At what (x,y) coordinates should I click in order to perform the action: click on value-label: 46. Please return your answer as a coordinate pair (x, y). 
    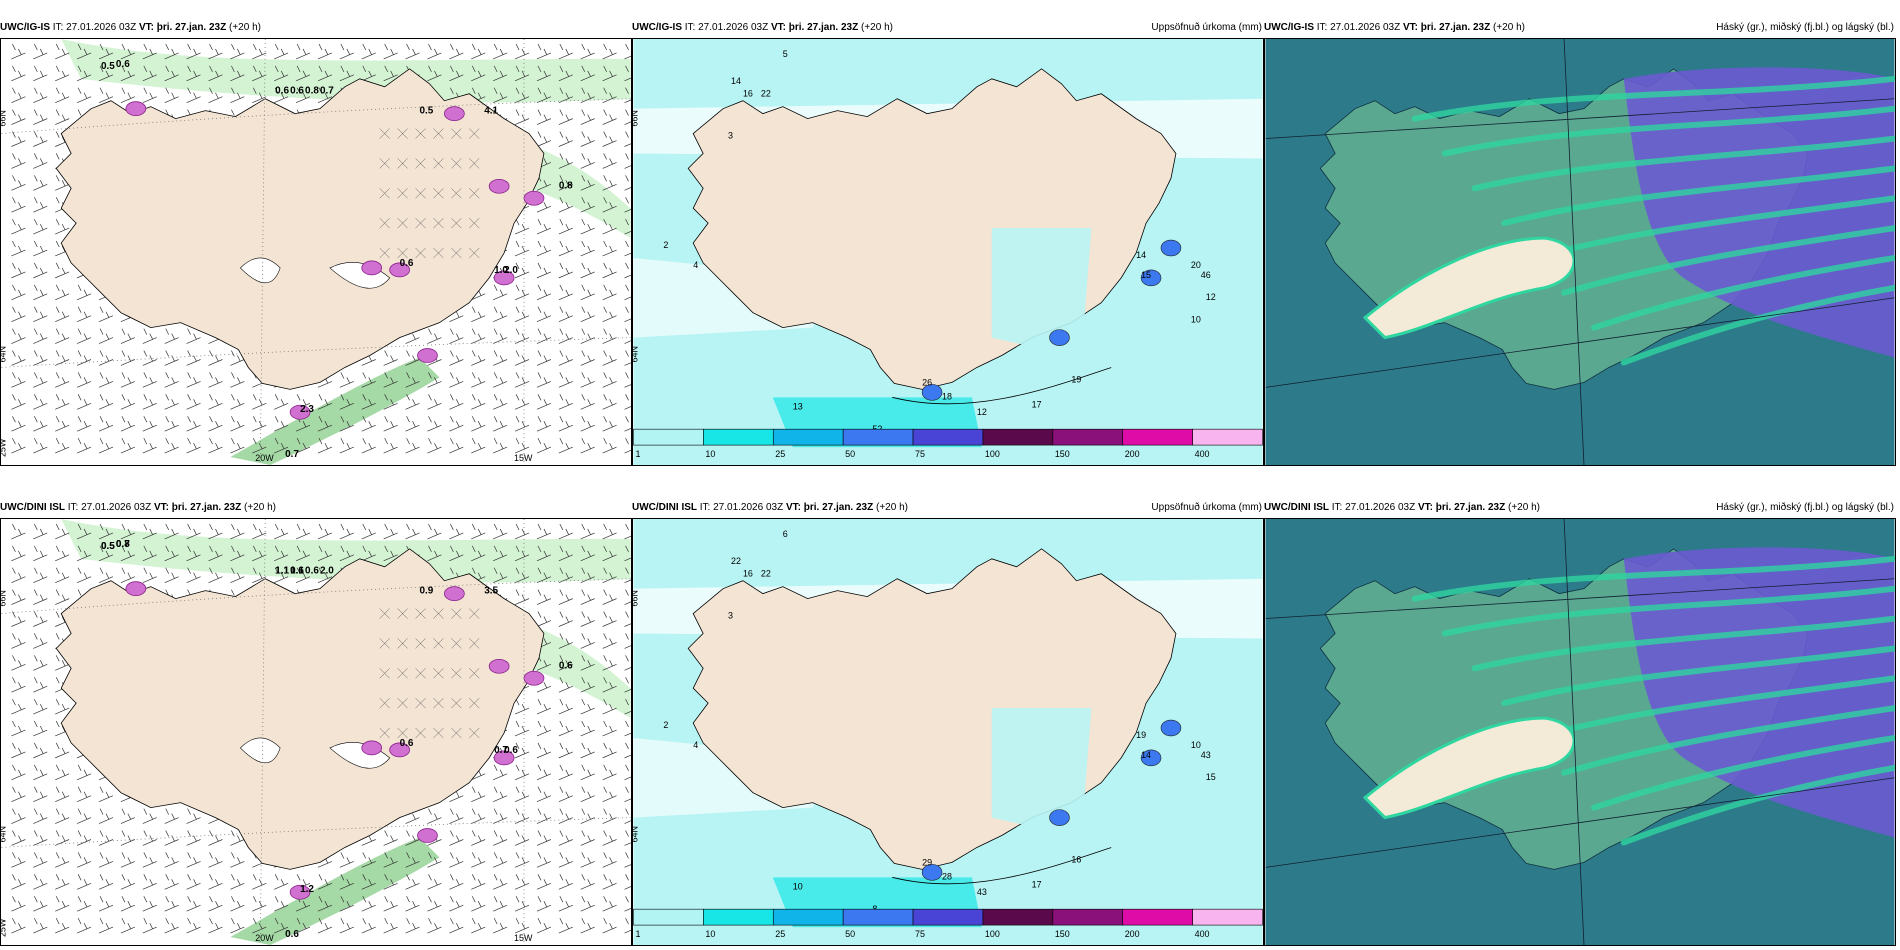
    Looking at the image, I should click on (1206, 275).